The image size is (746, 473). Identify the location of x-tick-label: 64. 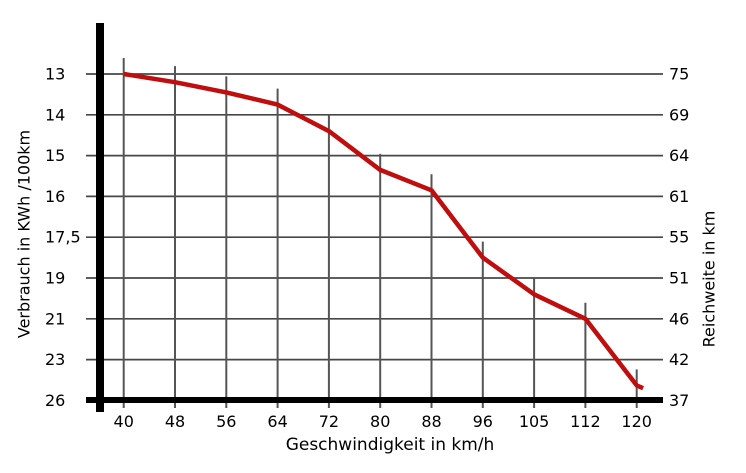
(277, 421).